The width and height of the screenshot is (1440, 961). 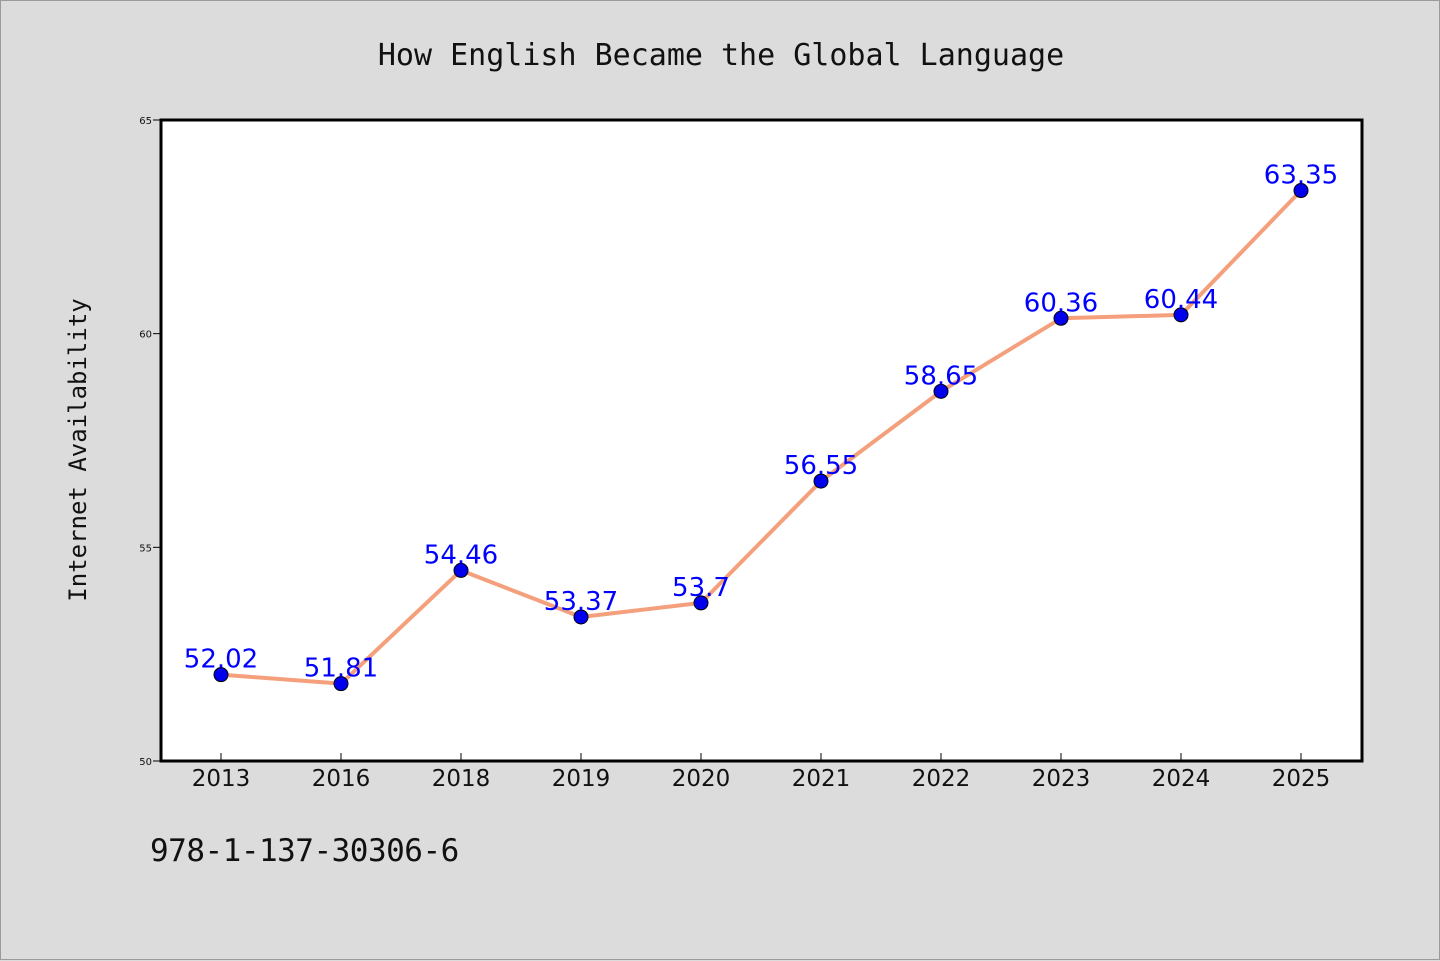 I want to click on data-label: 60.44, so click(x=1181, y=300).